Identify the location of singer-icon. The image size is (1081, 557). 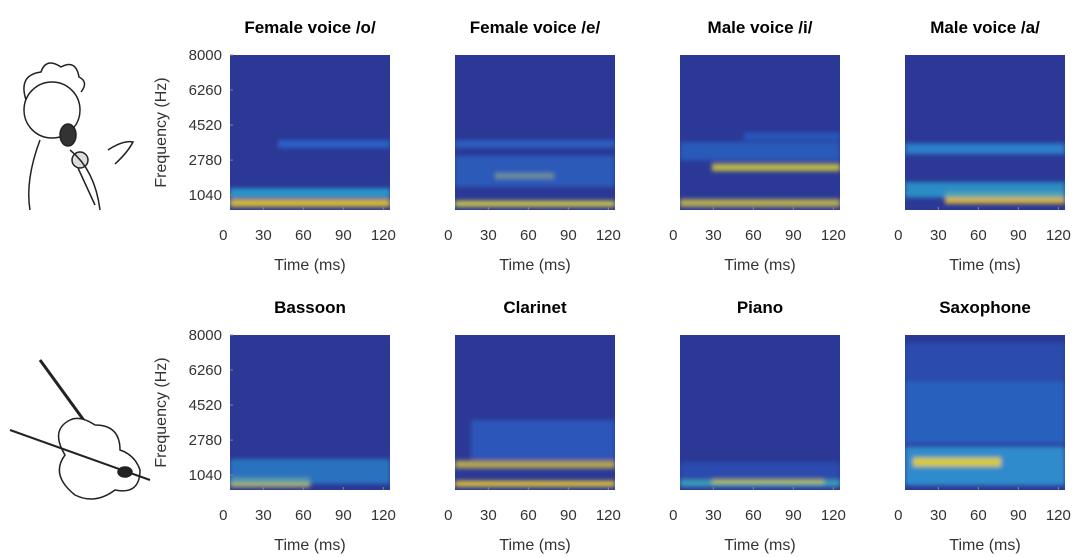
(79, 136).